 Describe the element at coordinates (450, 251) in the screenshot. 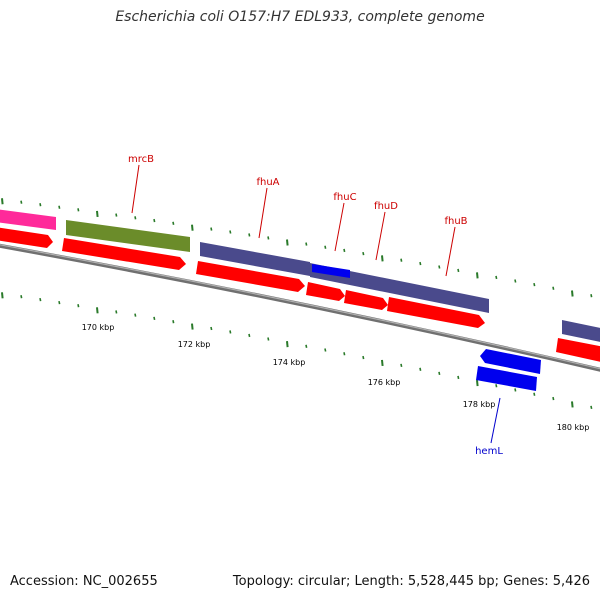

I see `leader-fhuB` at that location.